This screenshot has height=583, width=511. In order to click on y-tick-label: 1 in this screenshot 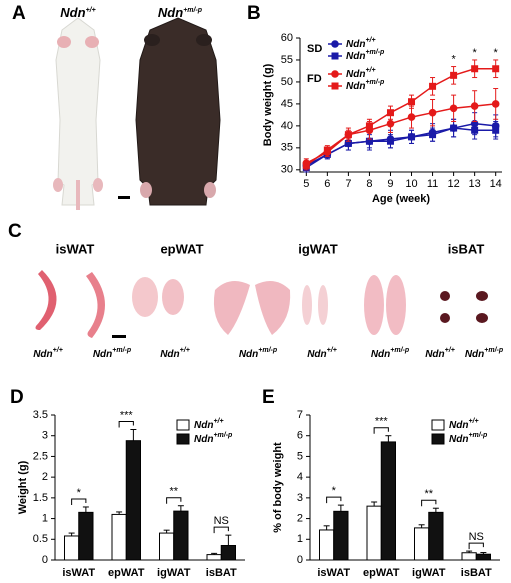, I will do `click(300, 539)`.